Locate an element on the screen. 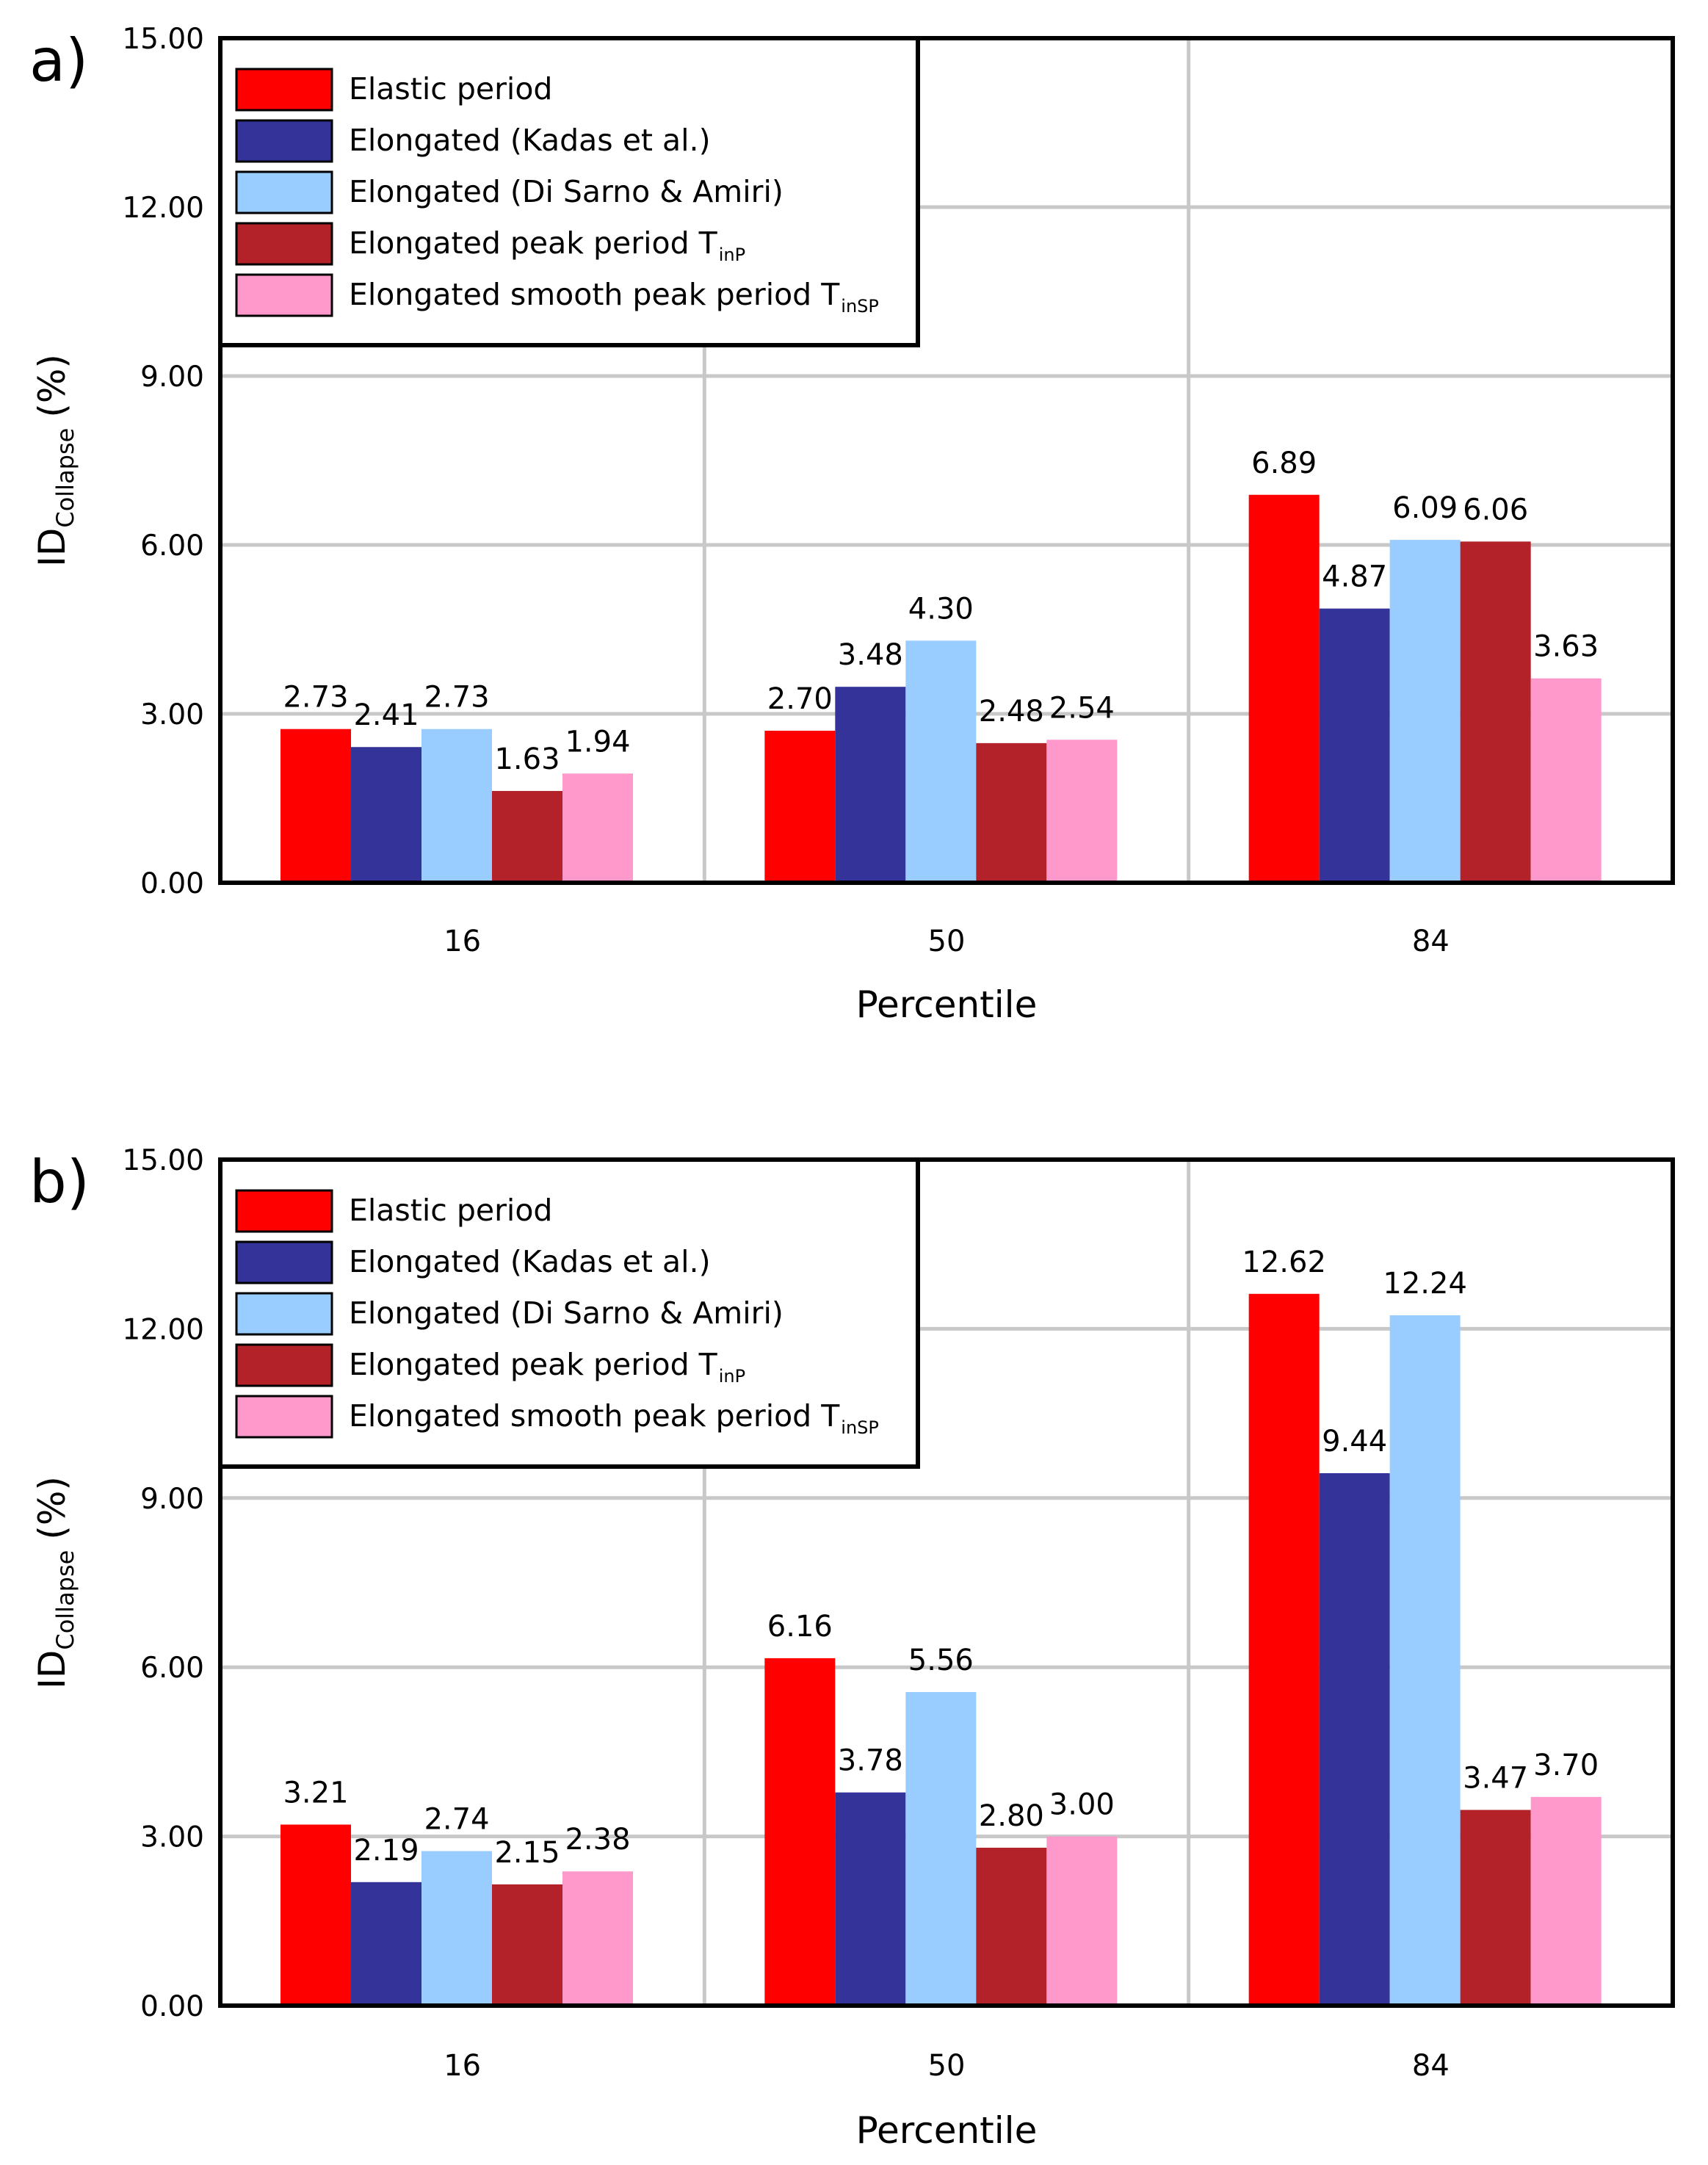  data-label: 1.94 is located at coordinates (597, 742).